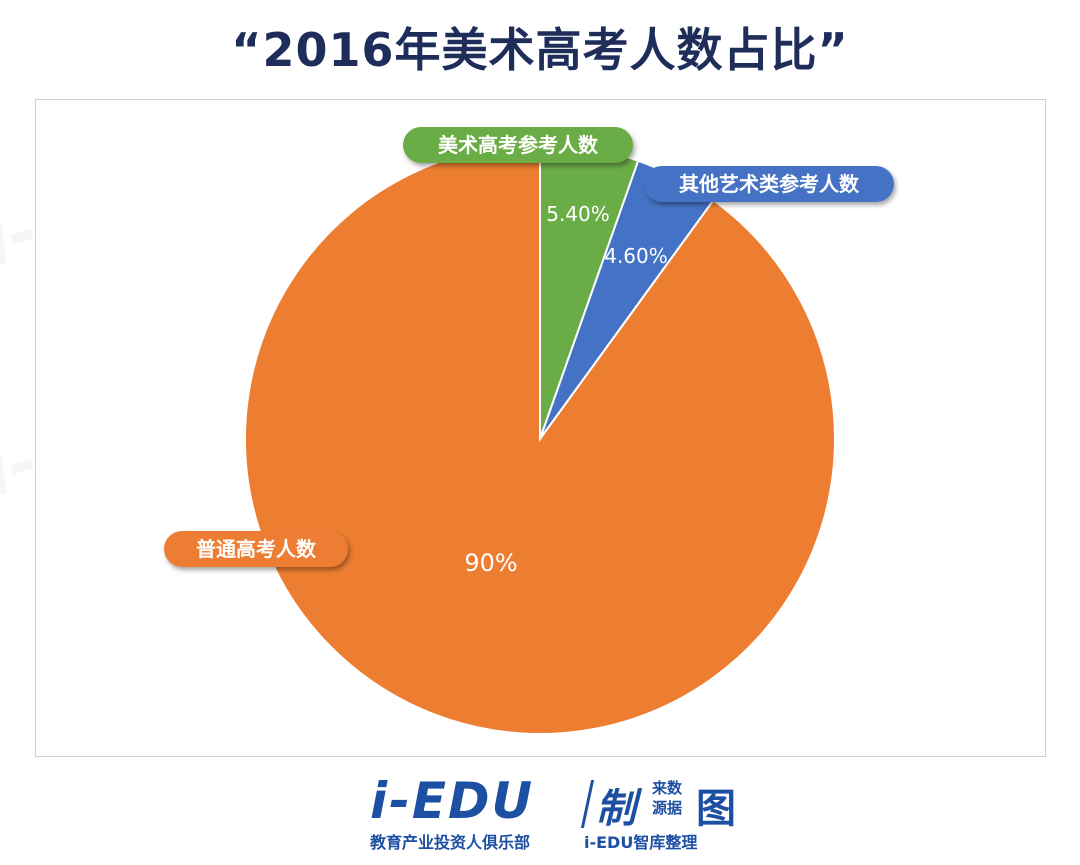  I want to click on logo-divider, so click(587, 804).